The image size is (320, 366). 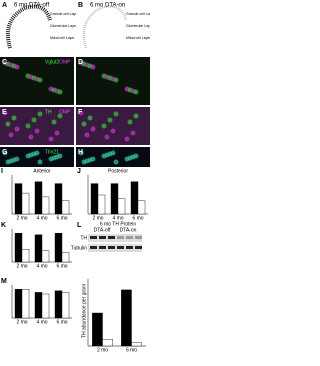 I want to click on panel-letter: C, so click(x=4, y=62).